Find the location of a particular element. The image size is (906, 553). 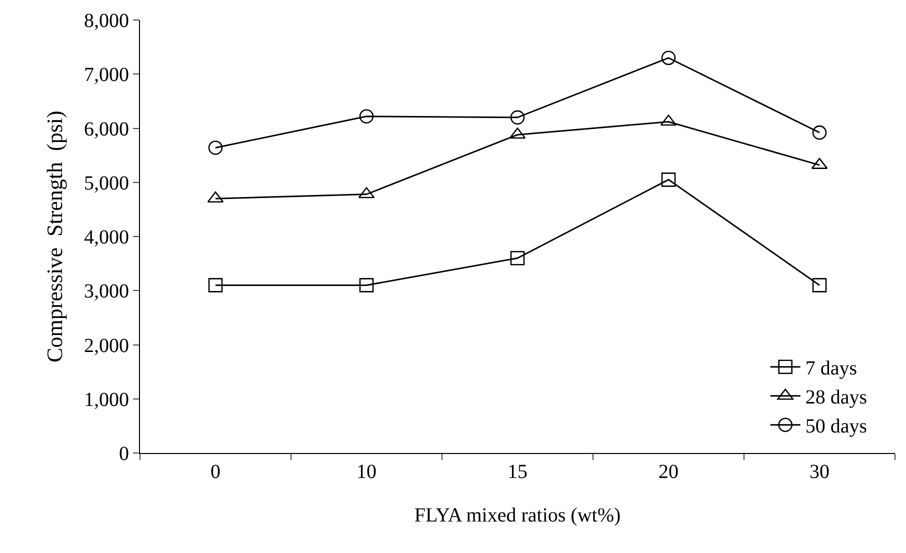

x-tick-label: 15 is located at coordinates (518, 472).